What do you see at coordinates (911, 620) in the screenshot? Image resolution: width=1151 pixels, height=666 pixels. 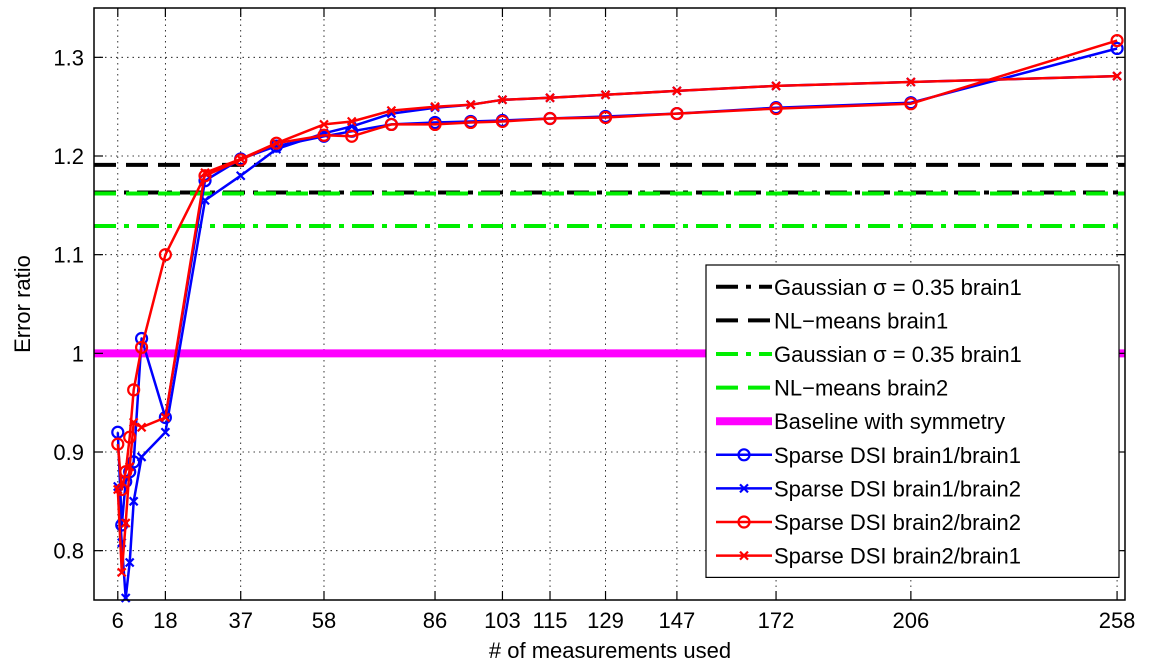 I see `x-tick-label: 206` at bounding box center [911, 620].